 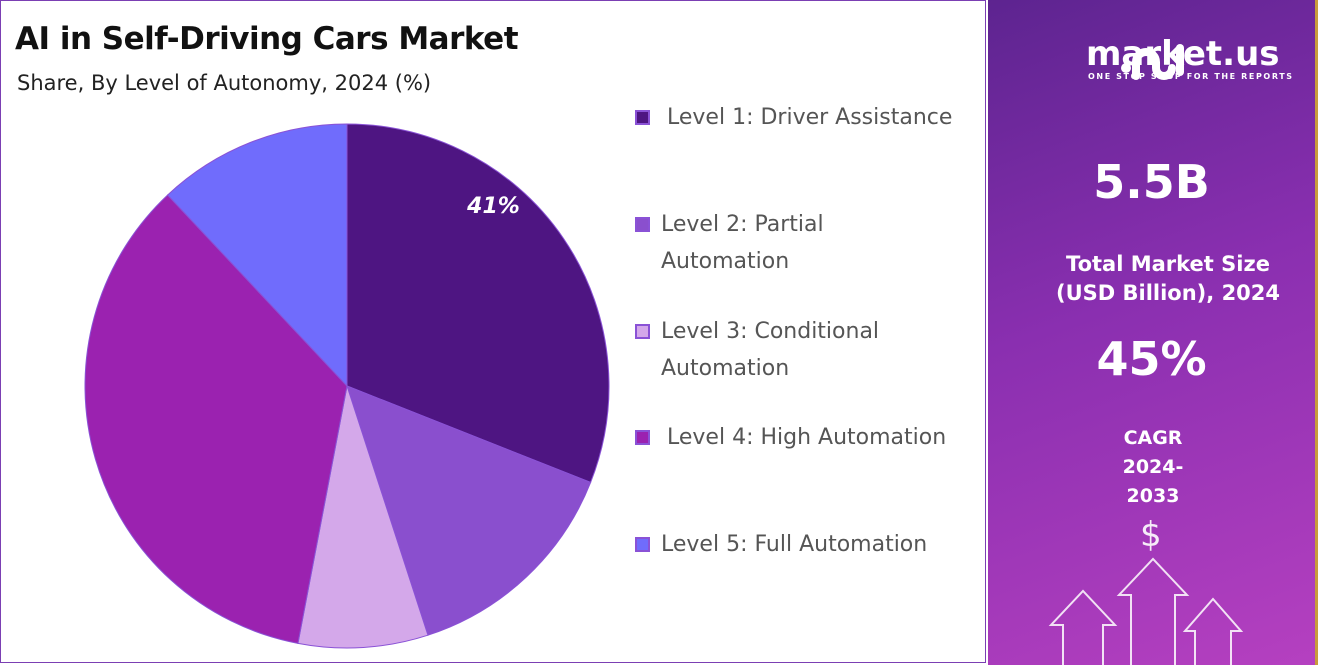 What do you see at coordinates (1168, 278) in the screenshot?
I see `market-size-label: Total Market Size (USD Billion), 2024` at bounding box center [1168, 278].